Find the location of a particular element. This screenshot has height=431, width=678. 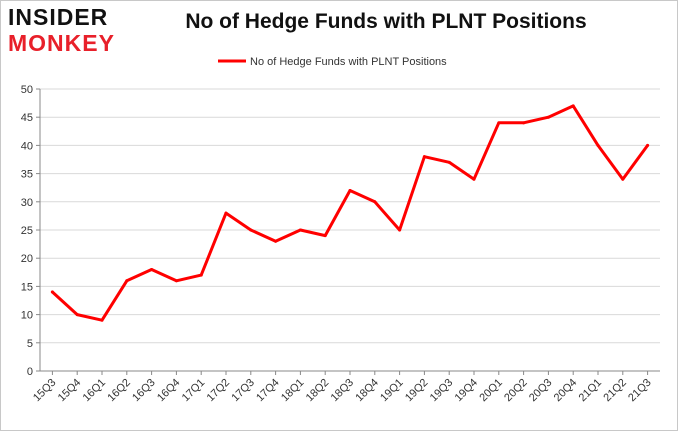

insider-monkey-logo: INSIDER MONKEY is located at coordinates (67, 31).